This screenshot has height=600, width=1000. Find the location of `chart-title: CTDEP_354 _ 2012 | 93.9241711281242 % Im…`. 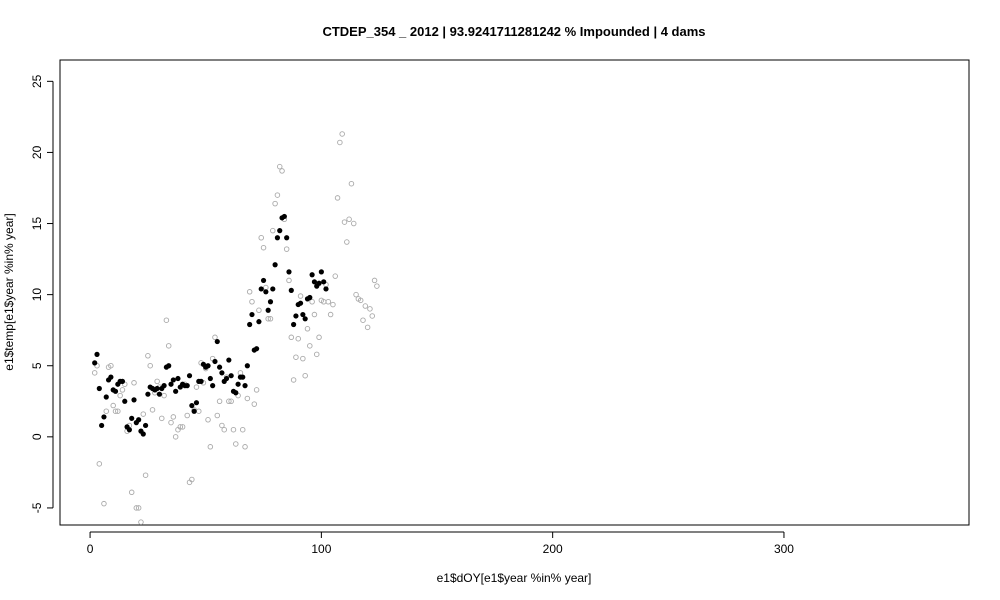

chart-title: CTDEP_354 _ 2012 | 93.9241711281242 % Im… is located at coordinates (513, 31).